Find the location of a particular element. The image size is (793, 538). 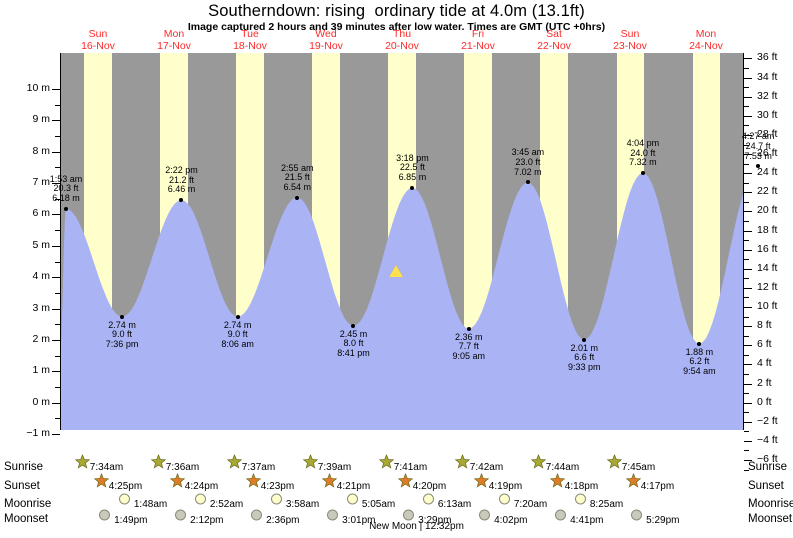

astro-time: 3:58am is located at coordinates (302, 504).